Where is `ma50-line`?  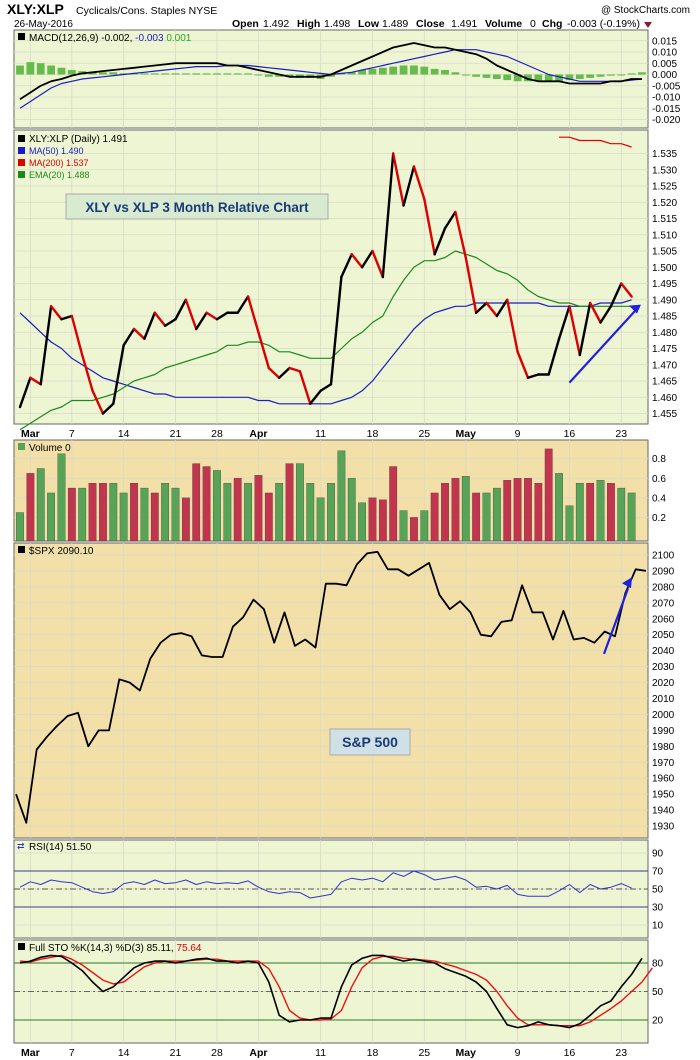
ma50-line is located at coordinates (325, 352).